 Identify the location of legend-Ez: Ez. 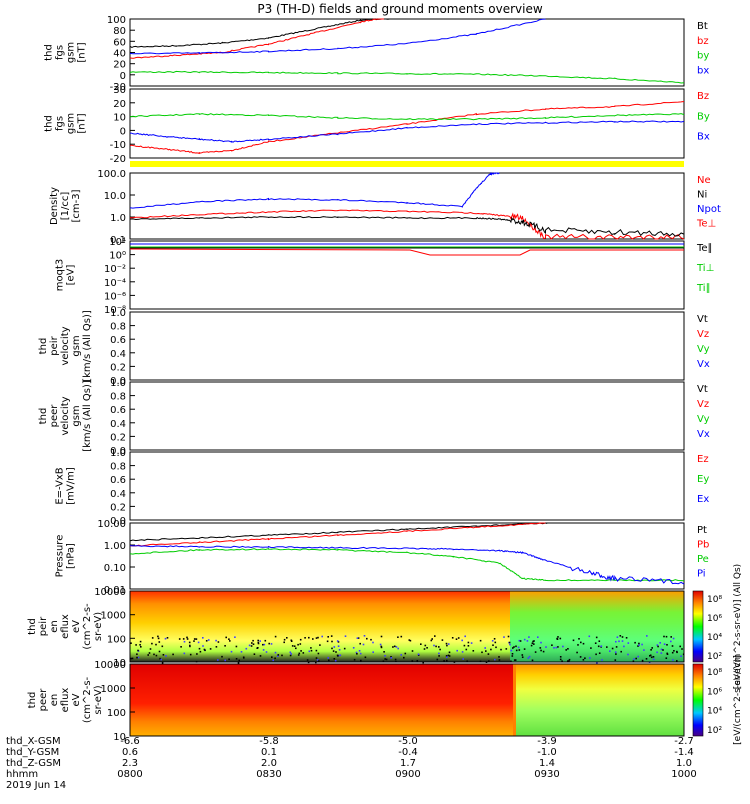
(703, 459).